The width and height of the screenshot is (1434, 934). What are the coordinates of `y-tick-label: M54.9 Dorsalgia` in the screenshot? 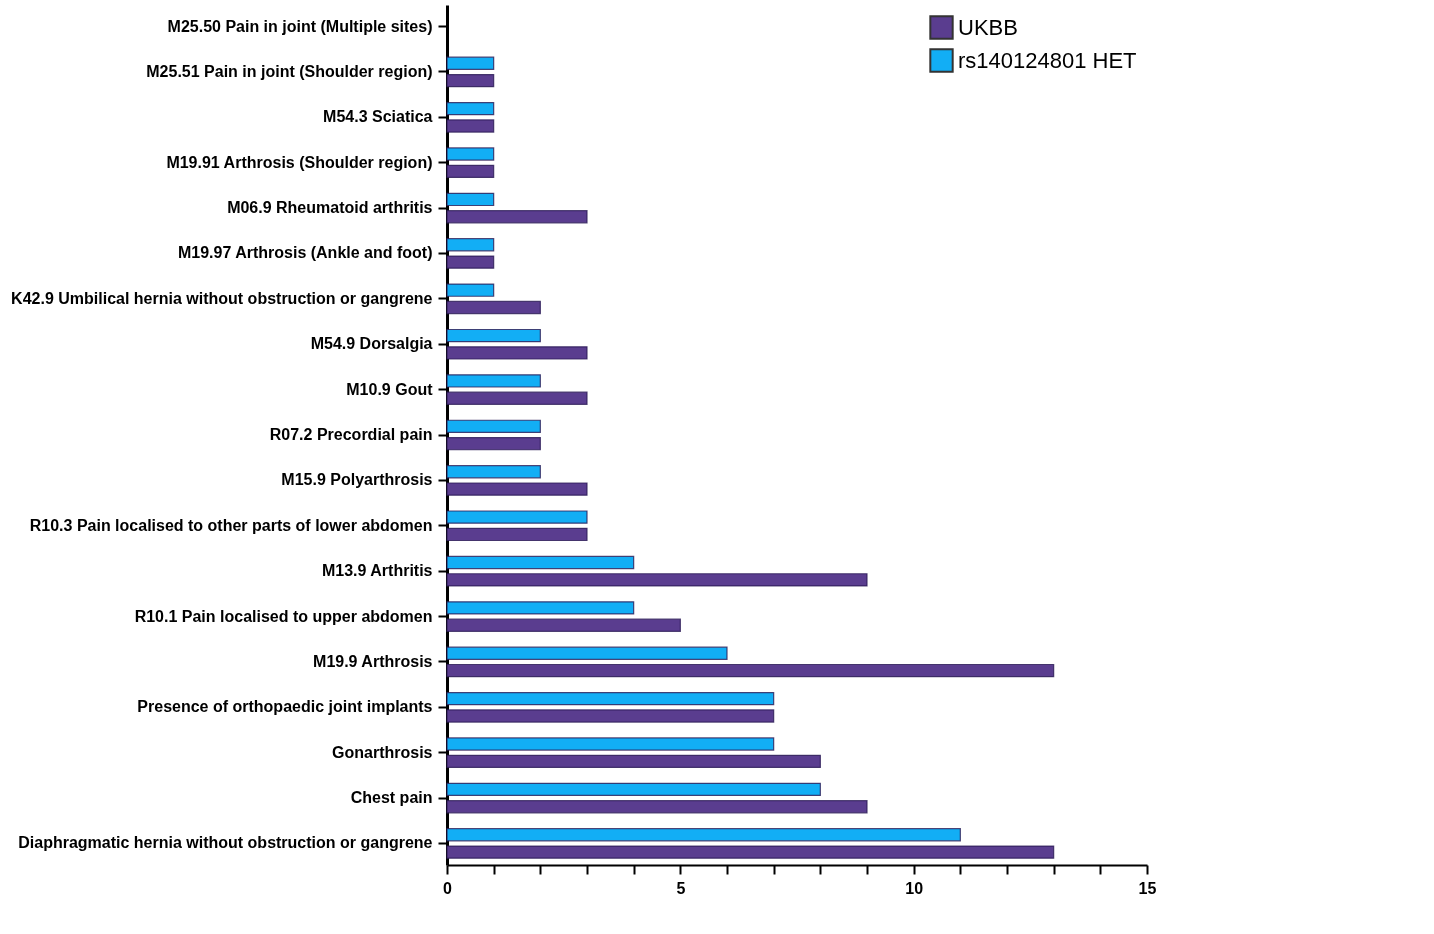 It's located at (371, 344).